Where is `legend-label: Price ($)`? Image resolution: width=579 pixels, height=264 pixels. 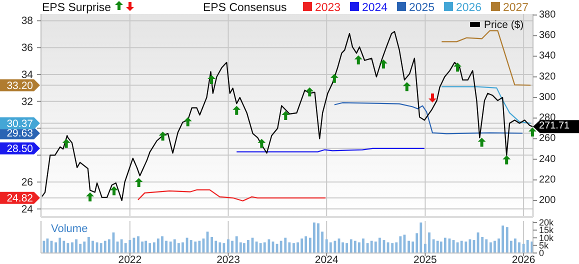
legend-label: Price ($) is located at coordinates (504, 25).